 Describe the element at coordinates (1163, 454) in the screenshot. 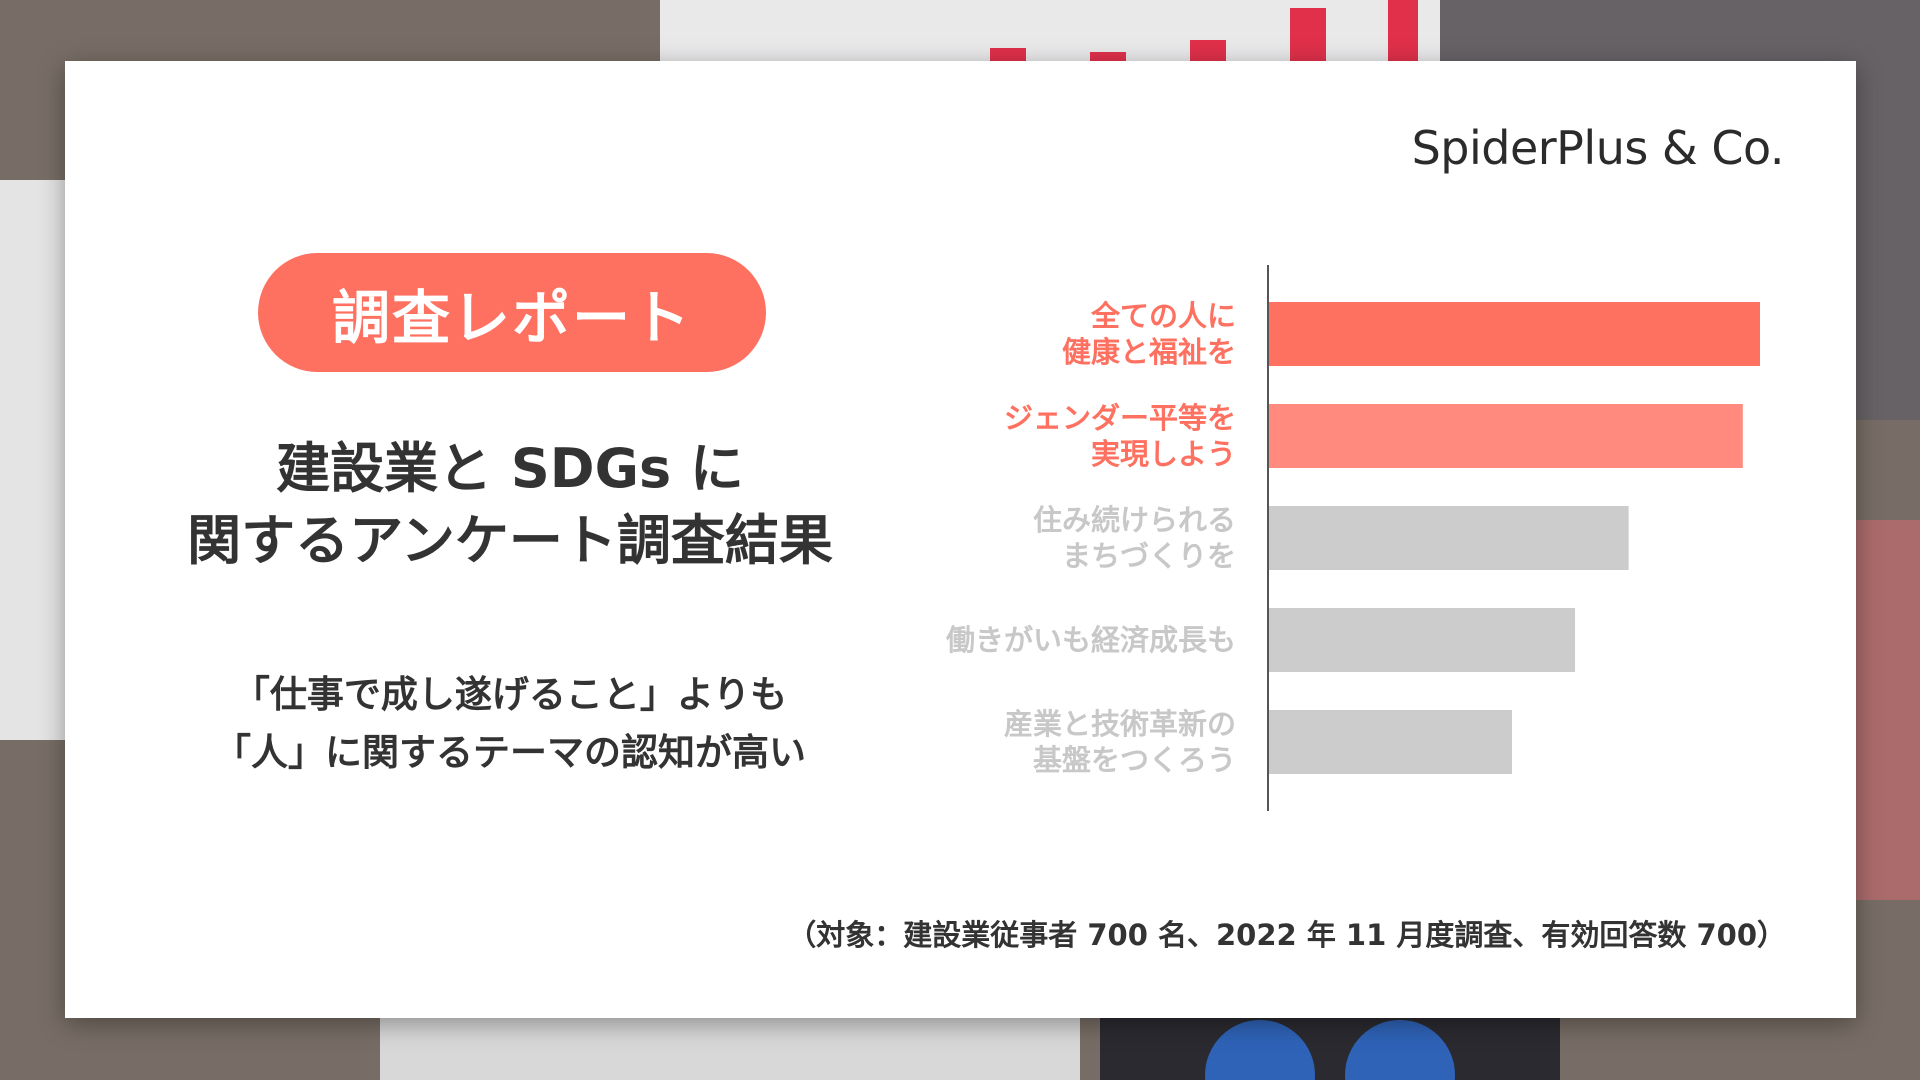

I see `chart-category-label-line: 実現しよう` at that location.